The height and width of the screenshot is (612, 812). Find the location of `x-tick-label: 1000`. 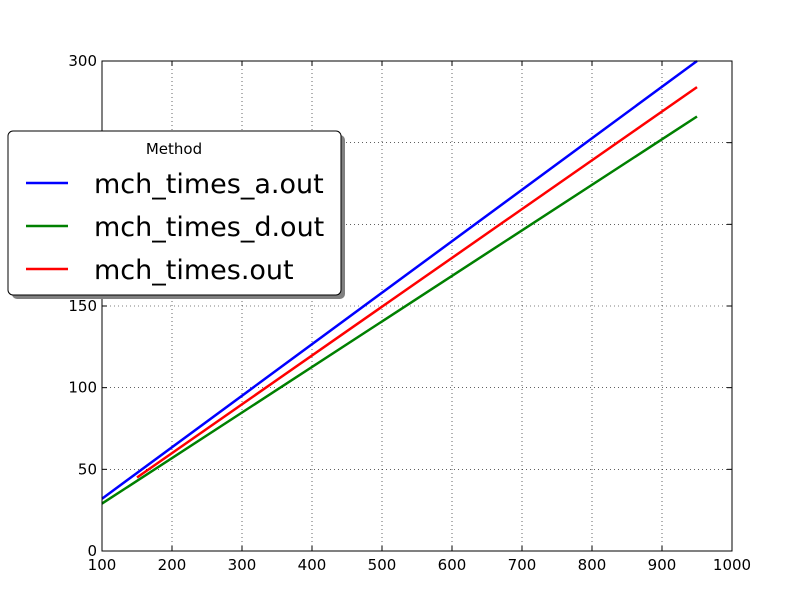

x-tick-label: 1000 is located at coordinates (732, 565).